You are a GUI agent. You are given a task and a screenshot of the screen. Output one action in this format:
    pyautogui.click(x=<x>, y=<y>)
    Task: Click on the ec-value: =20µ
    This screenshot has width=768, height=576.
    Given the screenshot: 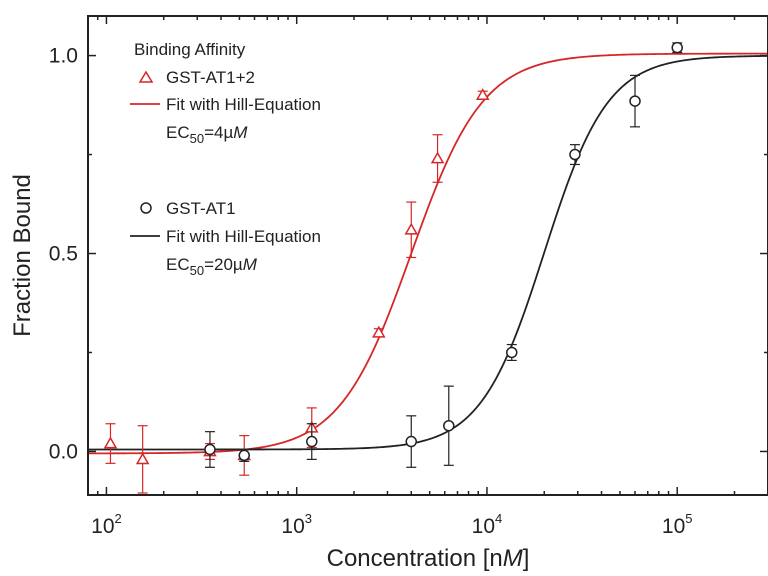 What is the action you would take?
    pyautogui.click(x=223, y=264)
    